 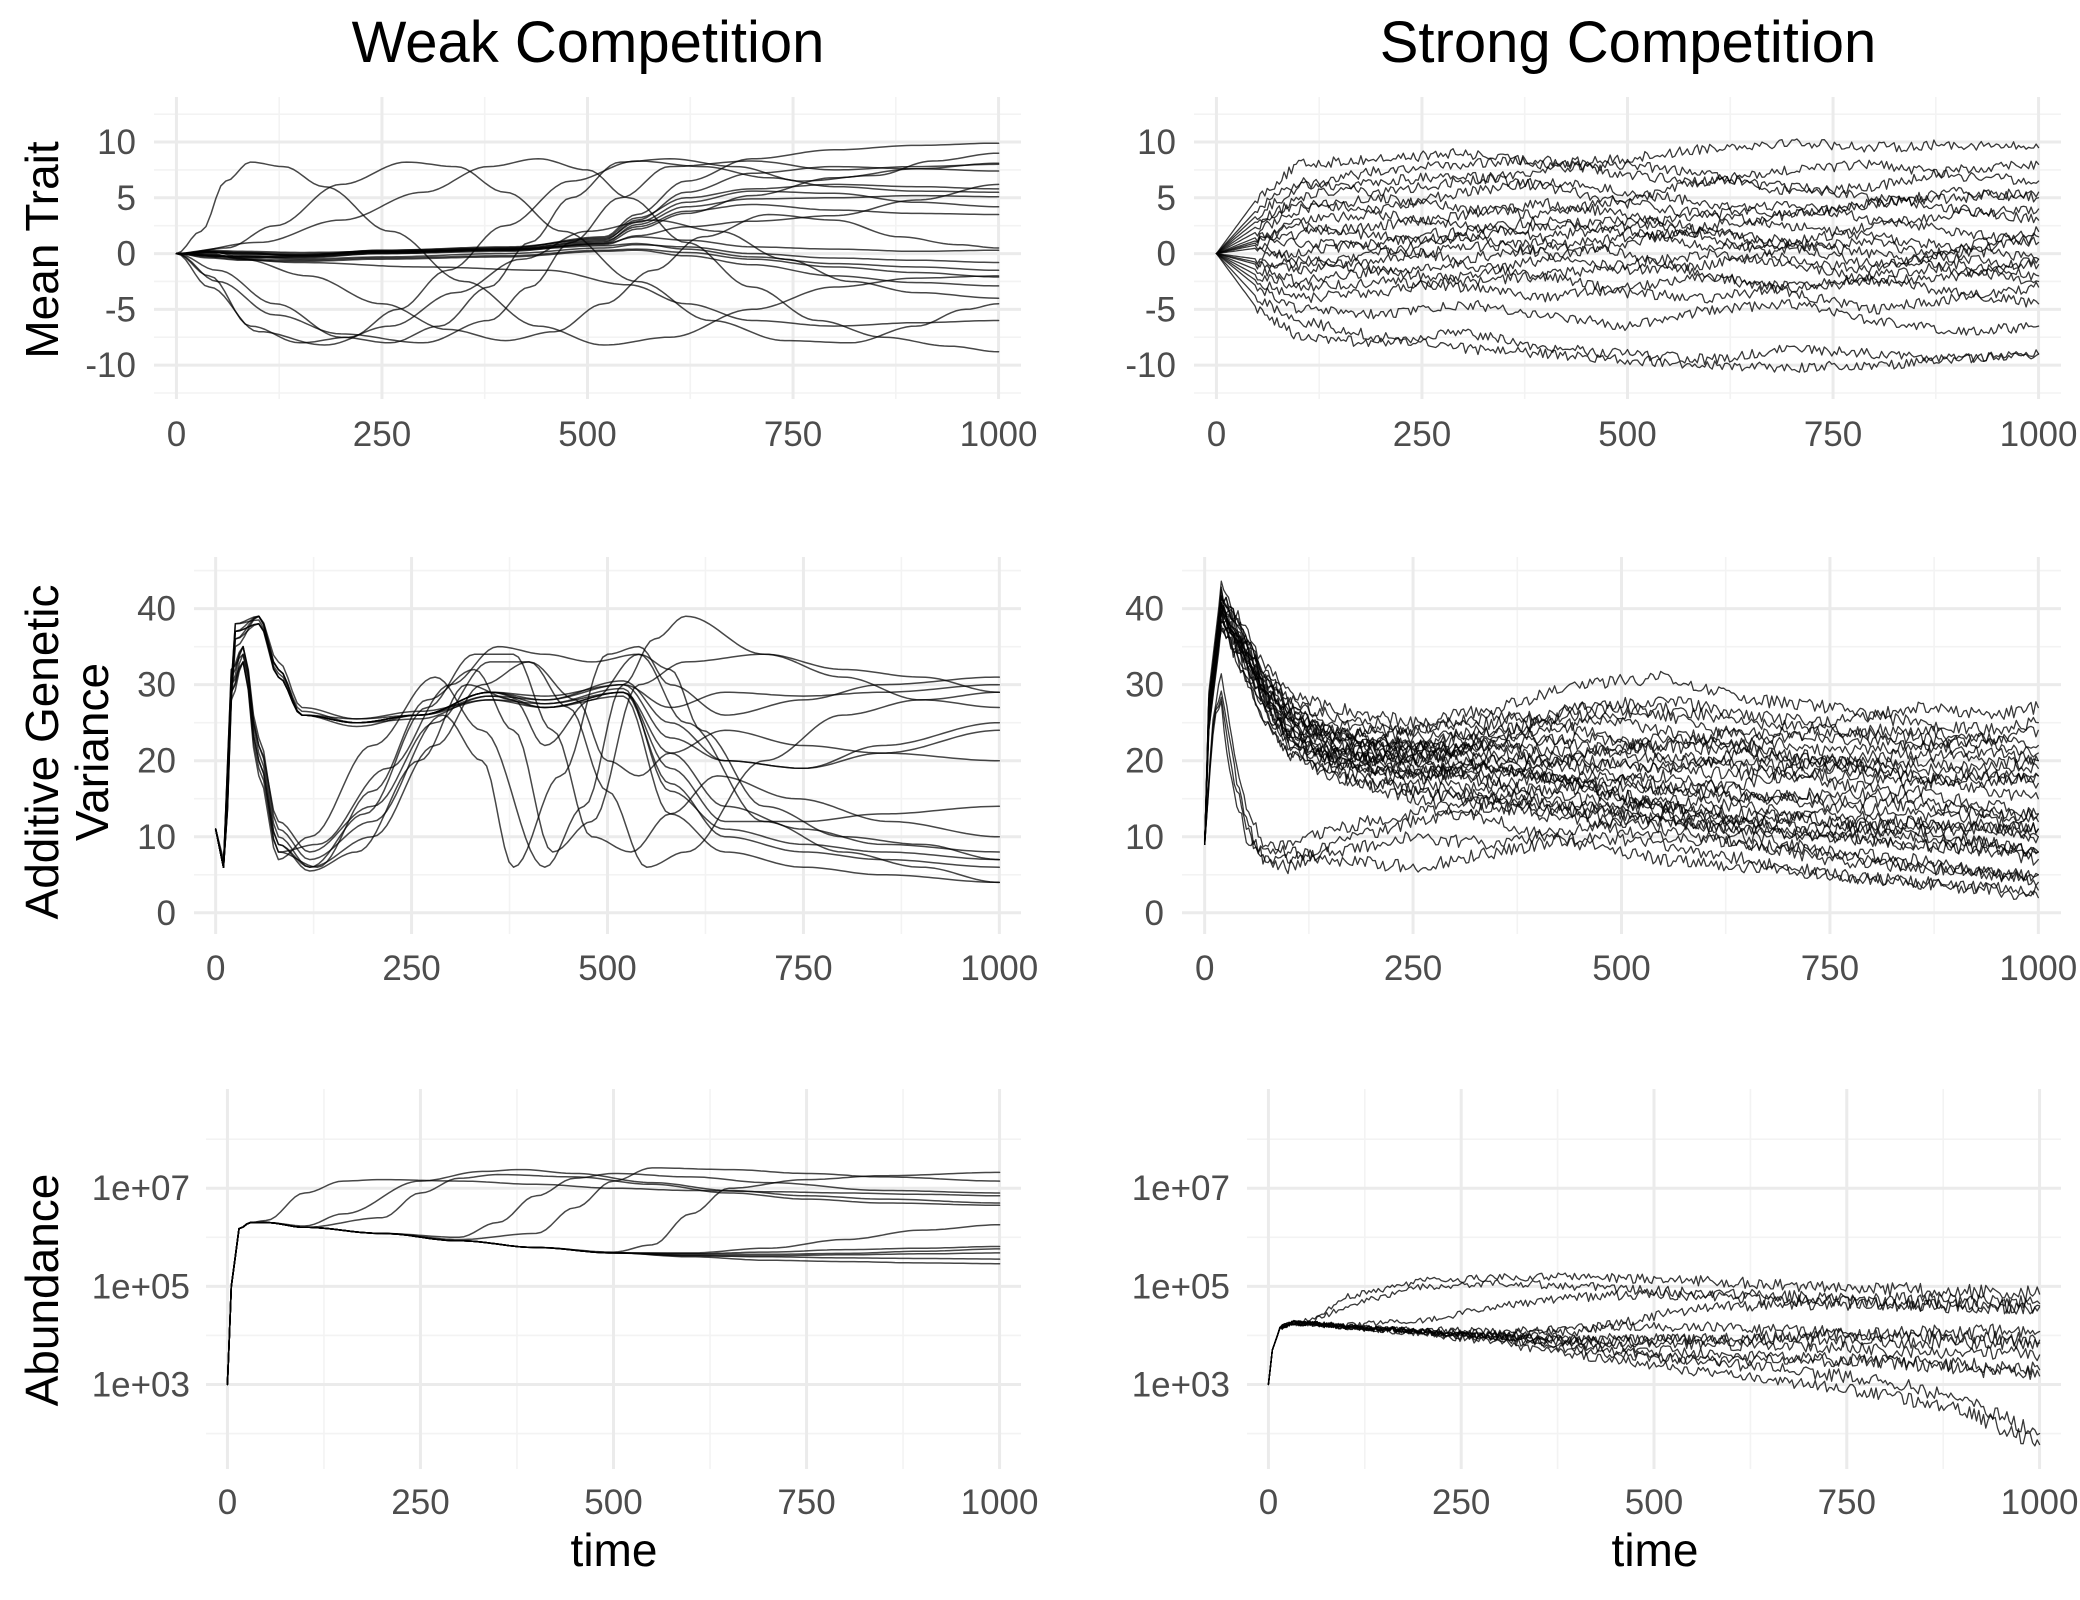 I want to click on y-tick-label: 1e+07, so click(x=1181, y=1188).